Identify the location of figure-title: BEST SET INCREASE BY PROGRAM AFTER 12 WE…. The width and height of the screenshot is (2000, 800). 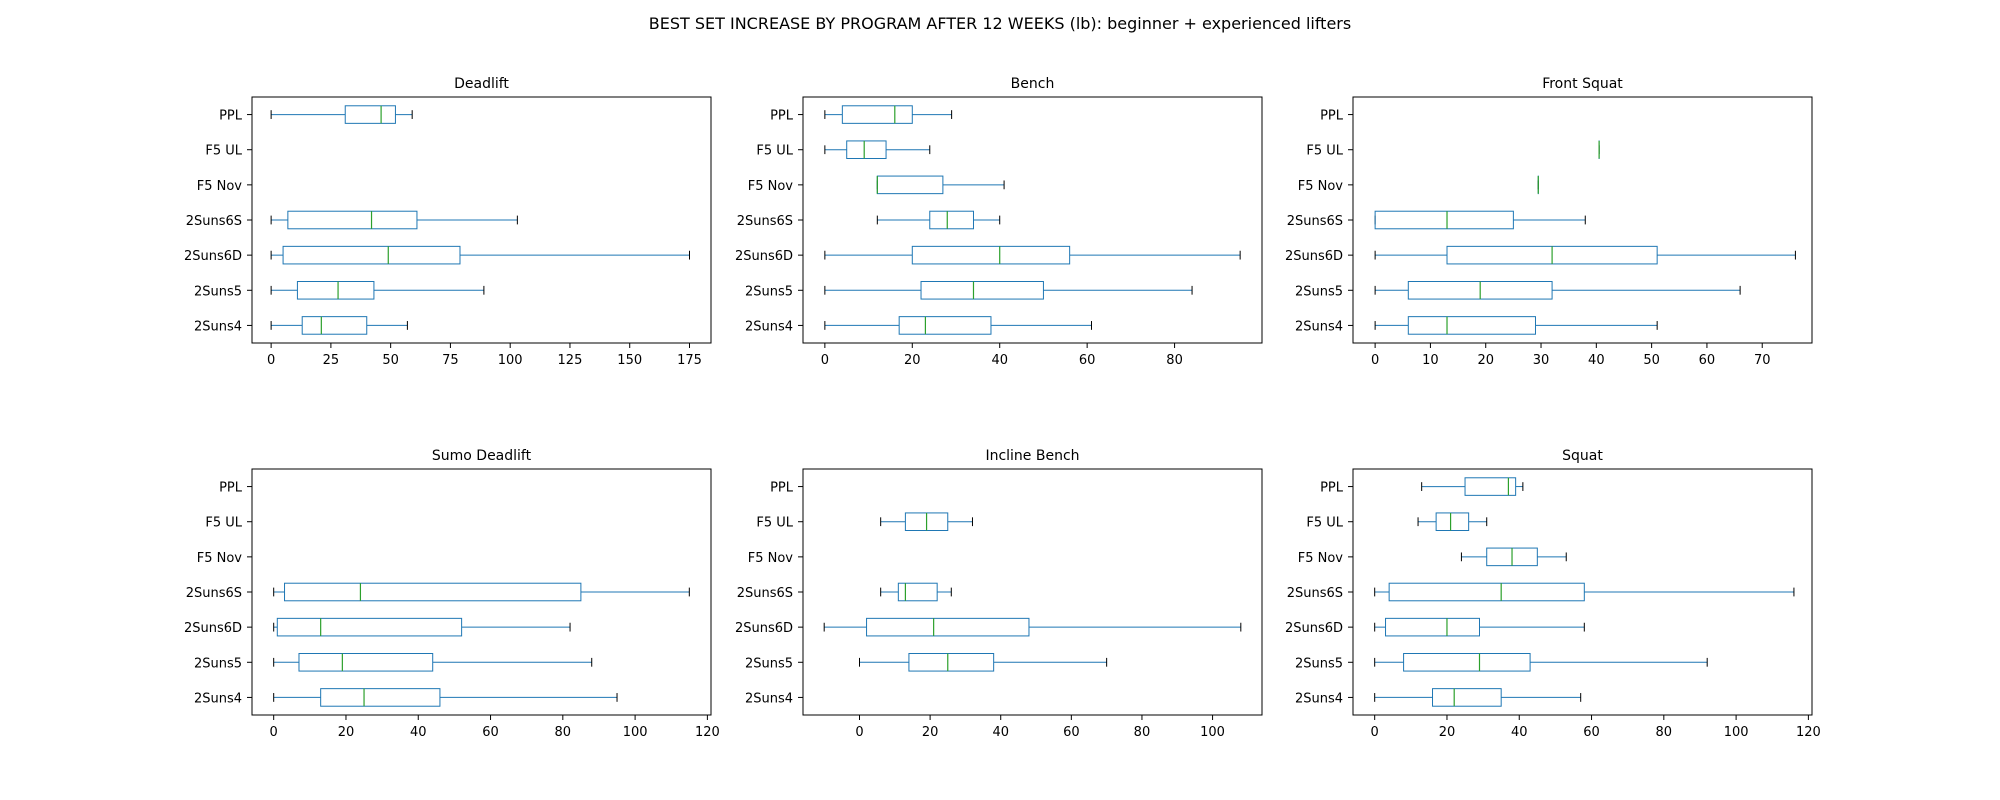
(1000, 23).